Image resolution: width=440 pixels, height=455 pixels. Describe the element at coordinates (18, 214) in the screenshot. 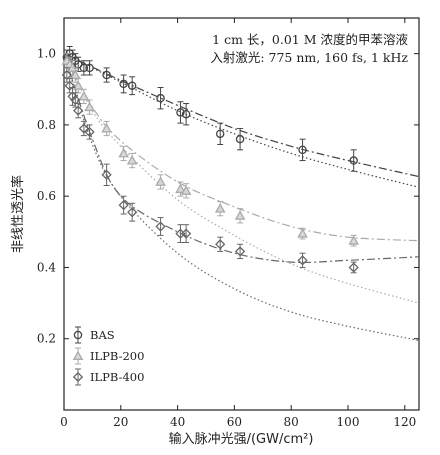

I see `y-axis-label: 非线性透光率` at that location.